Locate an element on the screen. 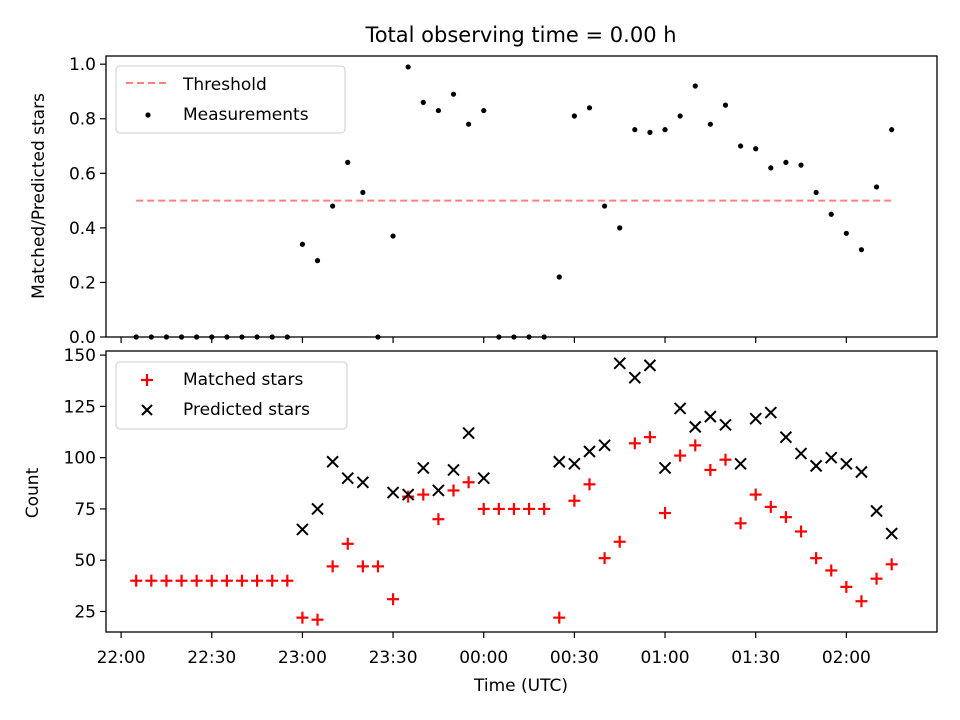  bottom-legend: Matched stars Predicted stars is located at coordinates (231, 395).